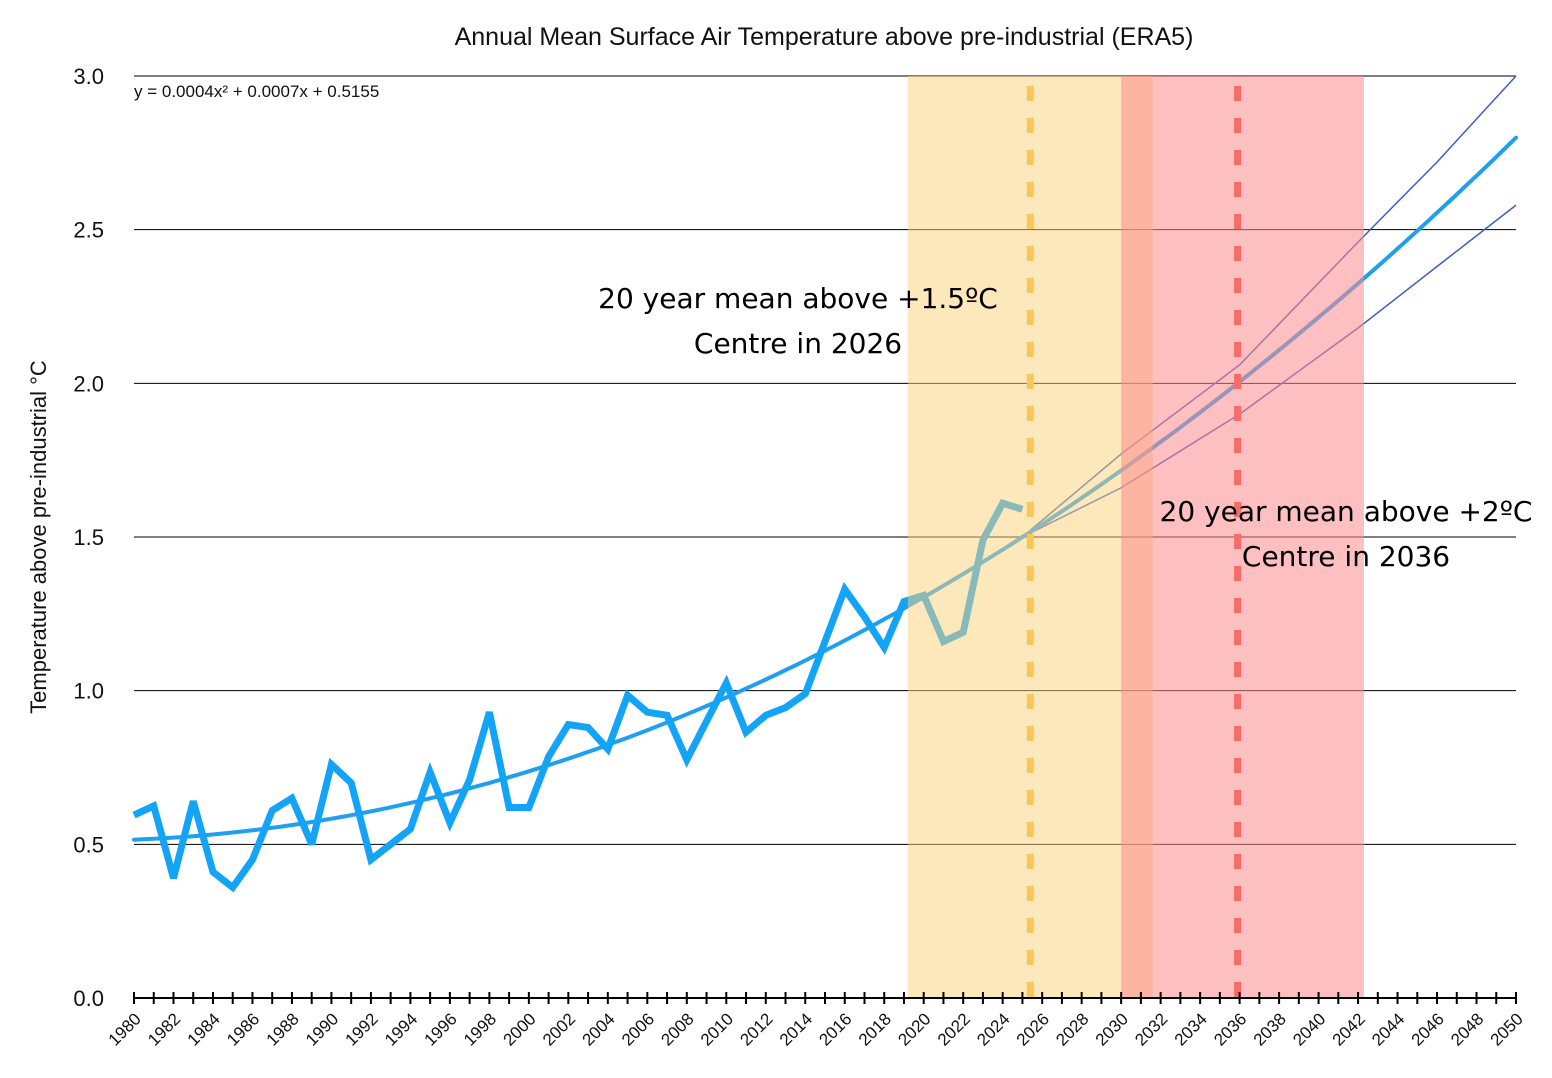  What do you see at coordinates (480, 1029) in the screenshot?
I see `x-tick-label: 1998` at bounding box center [480, 1029].